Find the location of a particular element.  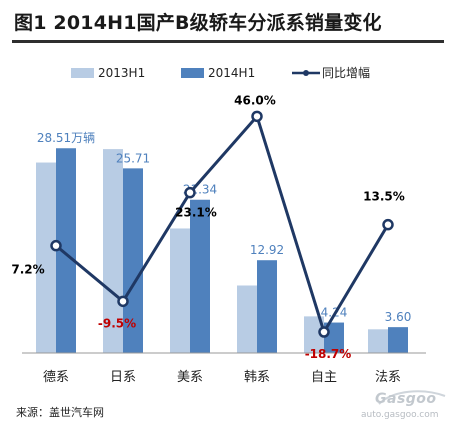

category-label-5: 法系 is located at coordinates (388, 377).